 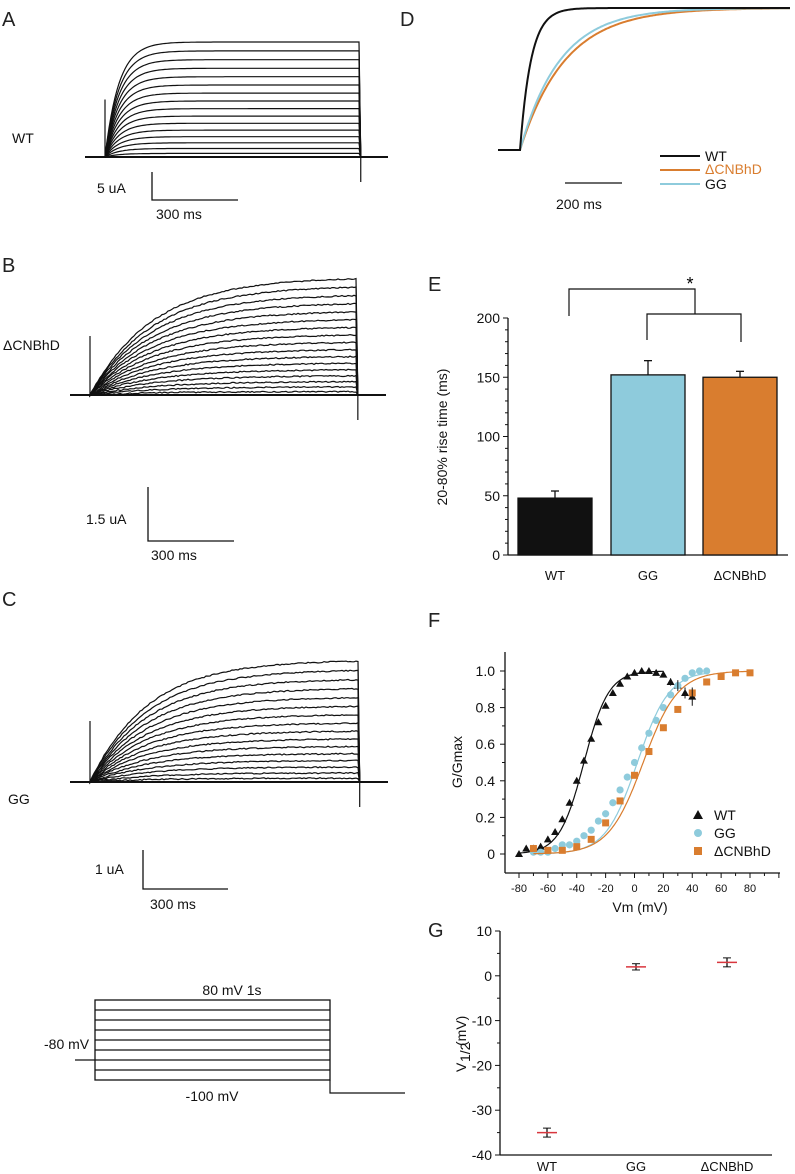 I want to click on y-tick-label: 0.2, so click(x=486, y=817).